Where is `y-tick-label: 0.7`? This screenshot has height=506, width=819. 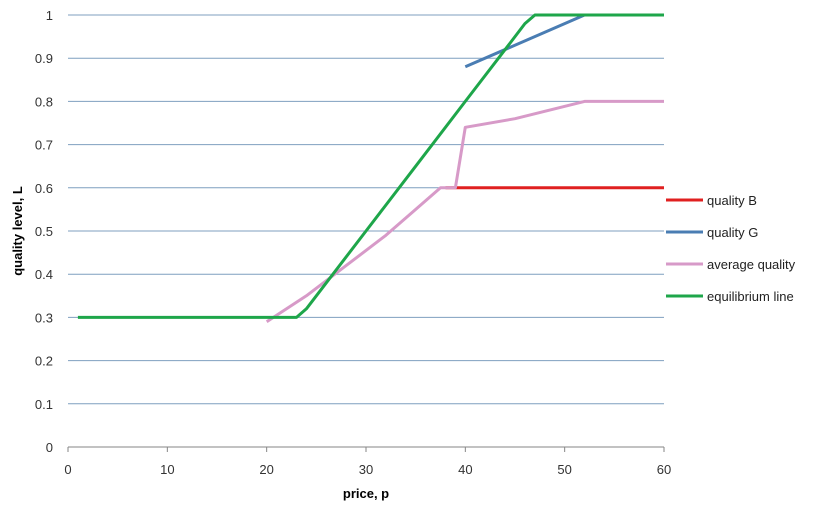
y-tick-label: 0.7 is located at coordinates (44, 145).